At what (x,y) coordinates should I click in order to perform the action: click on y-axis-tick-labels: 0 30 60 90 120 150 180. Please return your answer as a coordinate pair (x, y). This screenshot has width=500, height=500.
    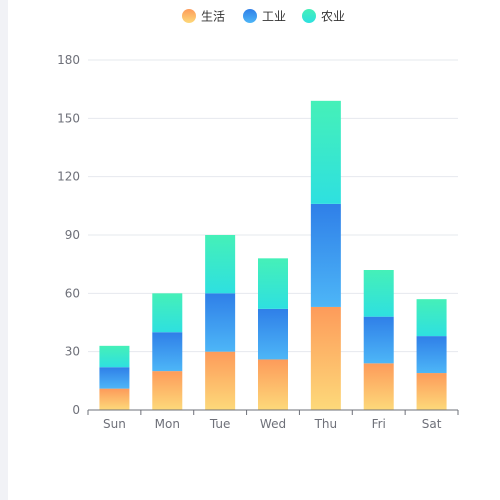
    Looking at the image, I should click on (68, 235).